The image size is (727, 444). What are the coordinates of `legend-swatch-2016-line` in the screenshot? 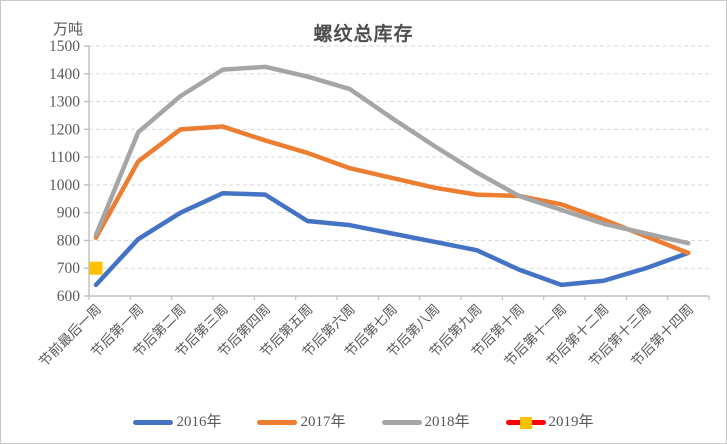 It's located at (153, 422).